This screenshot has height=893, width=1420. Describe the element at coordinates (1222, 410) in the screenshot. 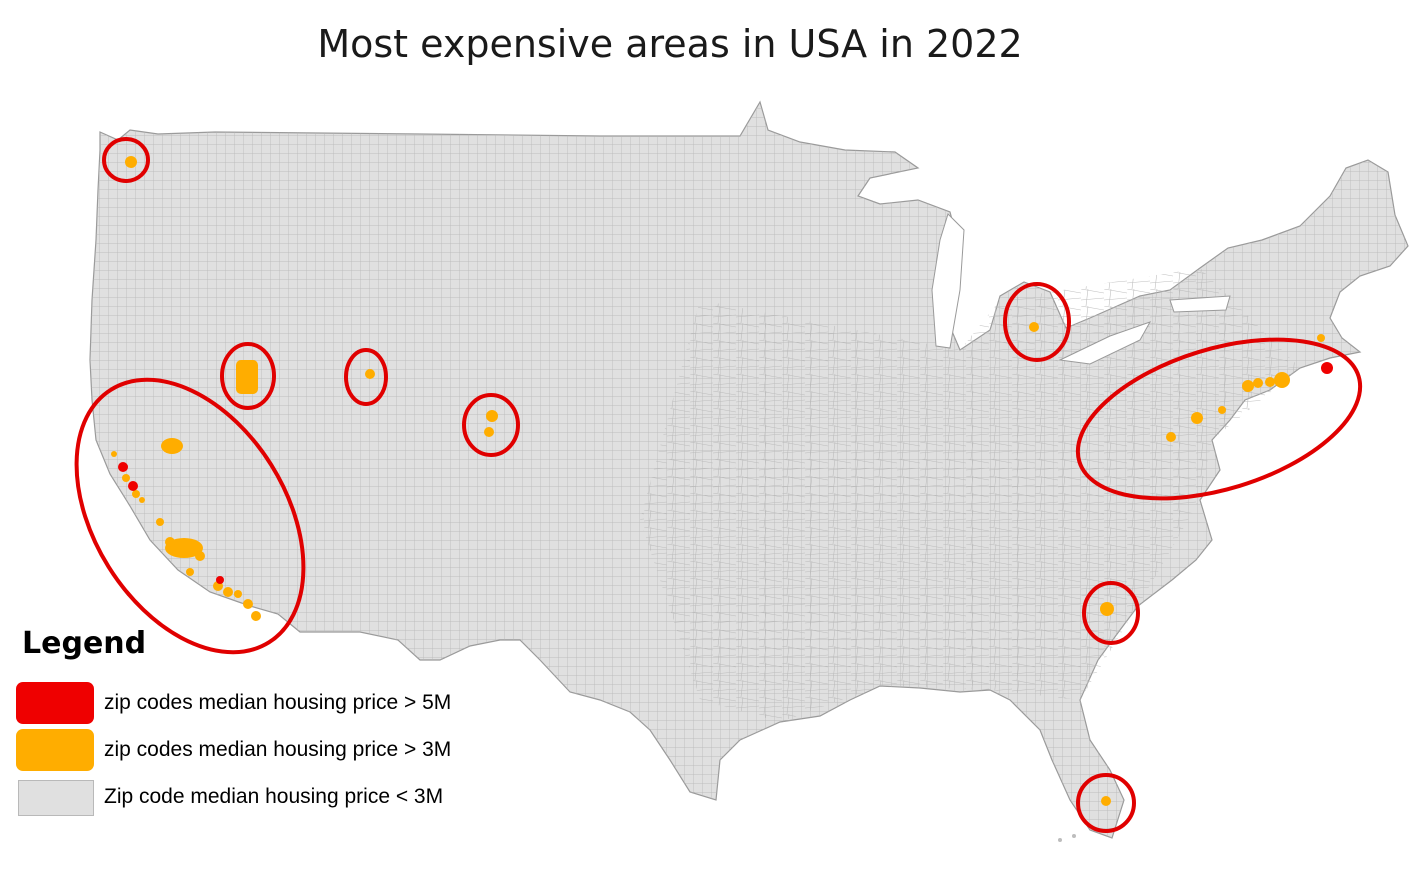

I see `over-3m-zip-cluster-maryland` at that location.